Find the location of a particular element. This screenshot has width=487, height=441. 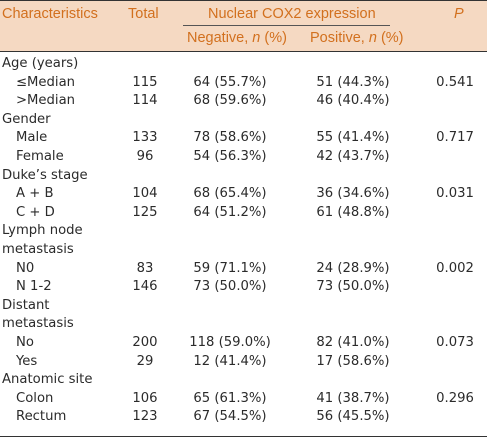

row-label: C + D is located at coordinates (35, 212).